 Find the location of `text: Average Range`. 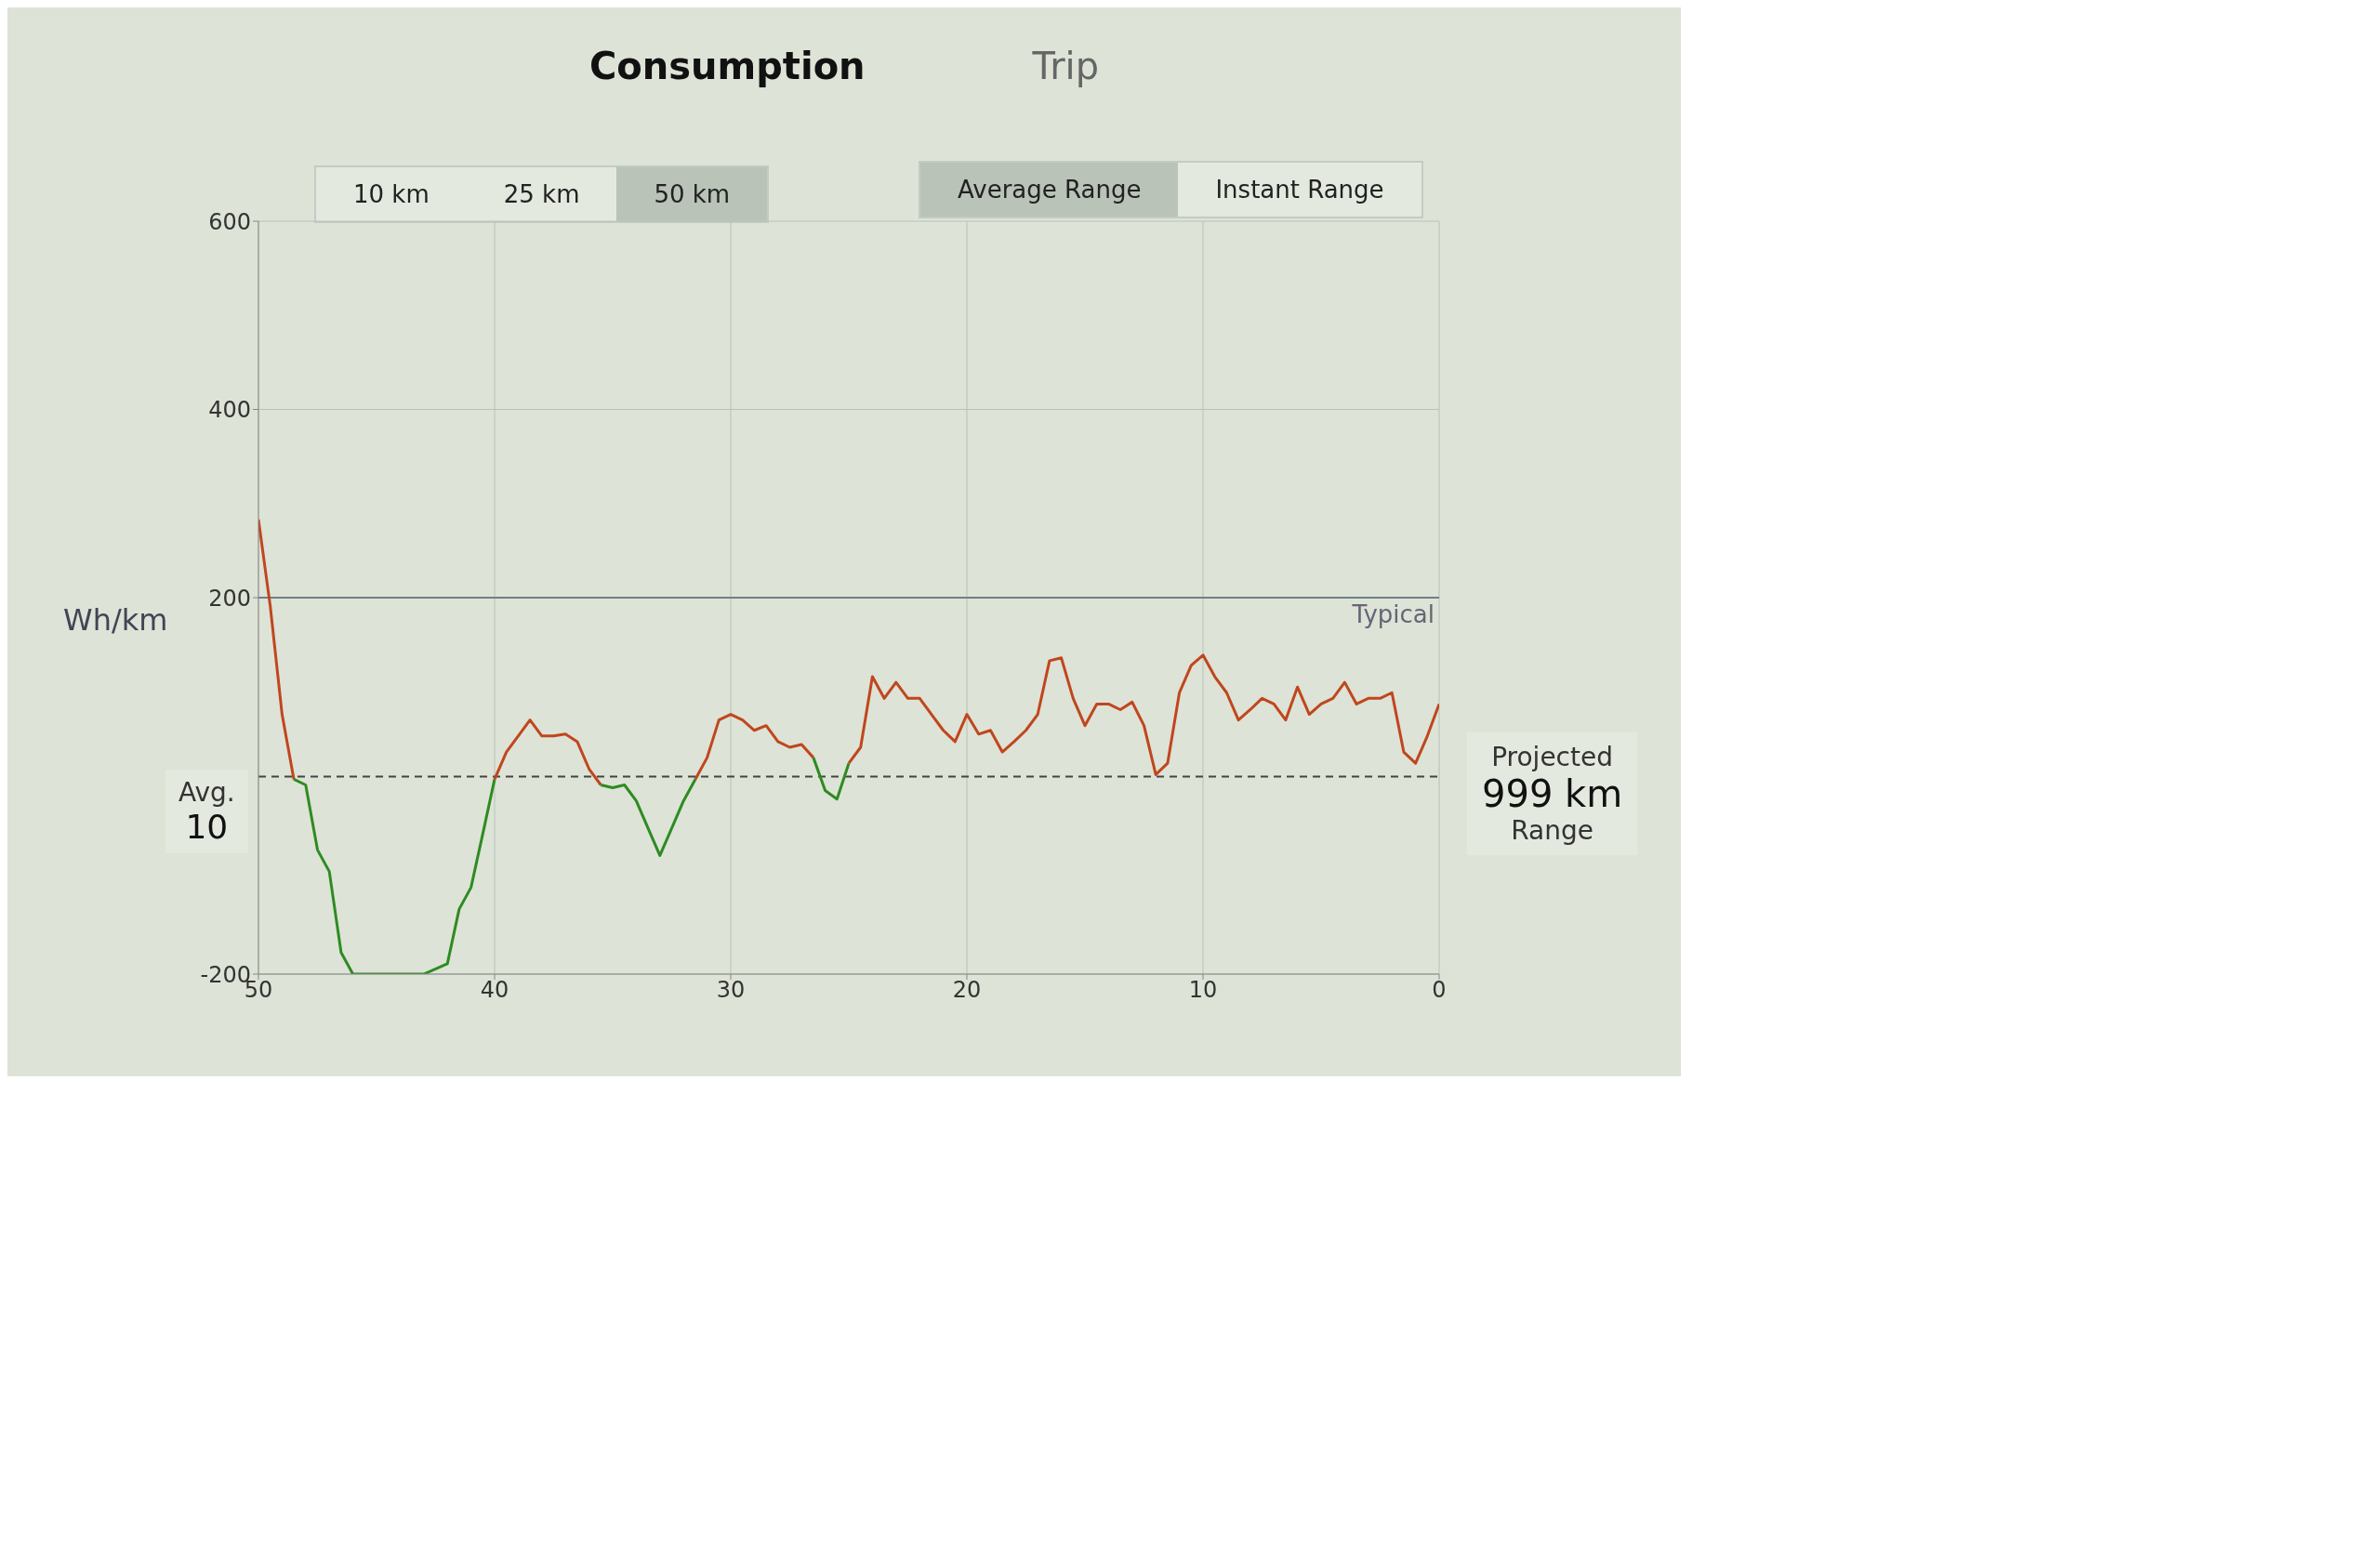

text: Average Range is located at coordinates (1049, 190).